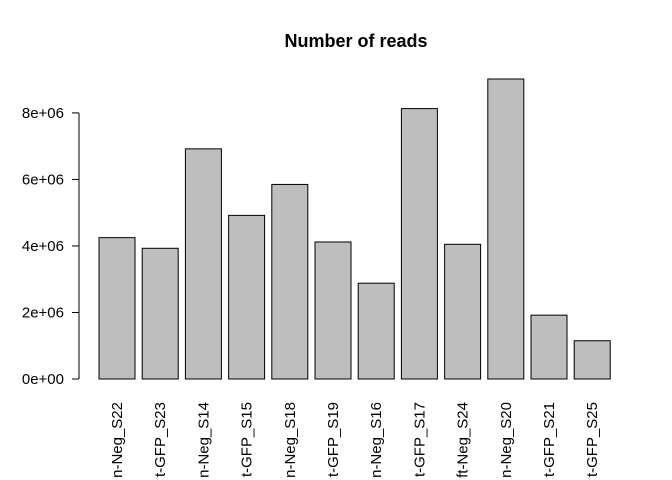  Describe the element at coordinates (43, 379) in the screenshot. I see `y-tick-label: 0e+00` at that location.